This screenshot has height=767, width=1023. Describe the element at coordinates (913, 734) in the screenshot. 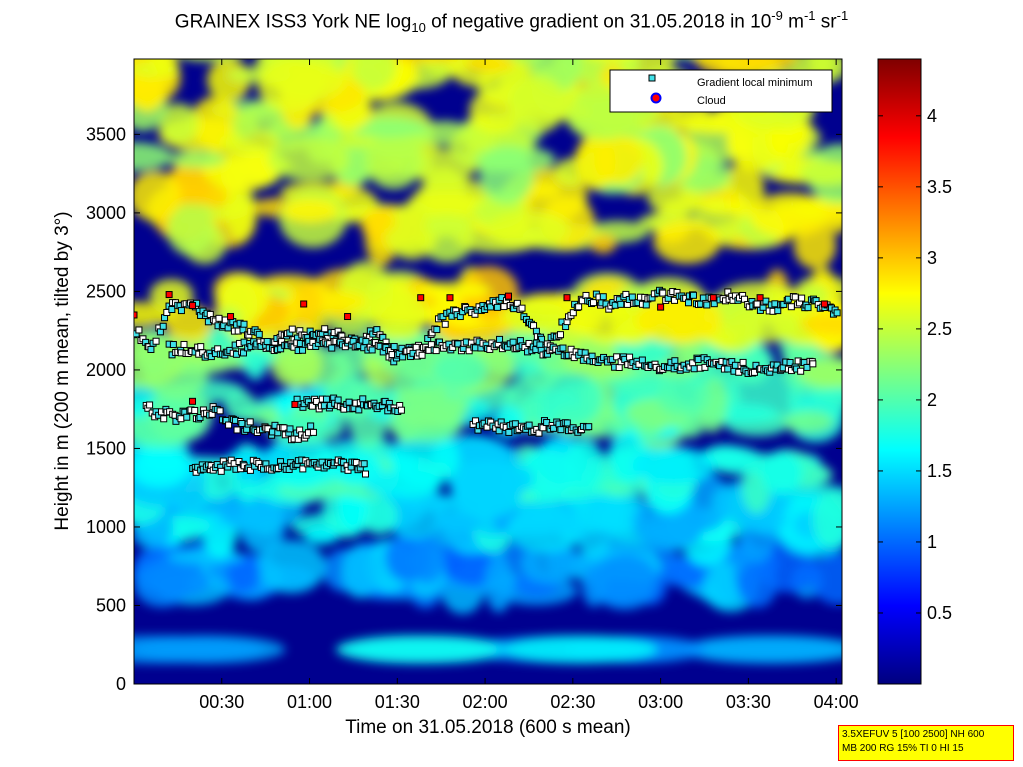

I see `info-line-1: 3.5XEFUV 5 [100 2500] NH 600` at that location.